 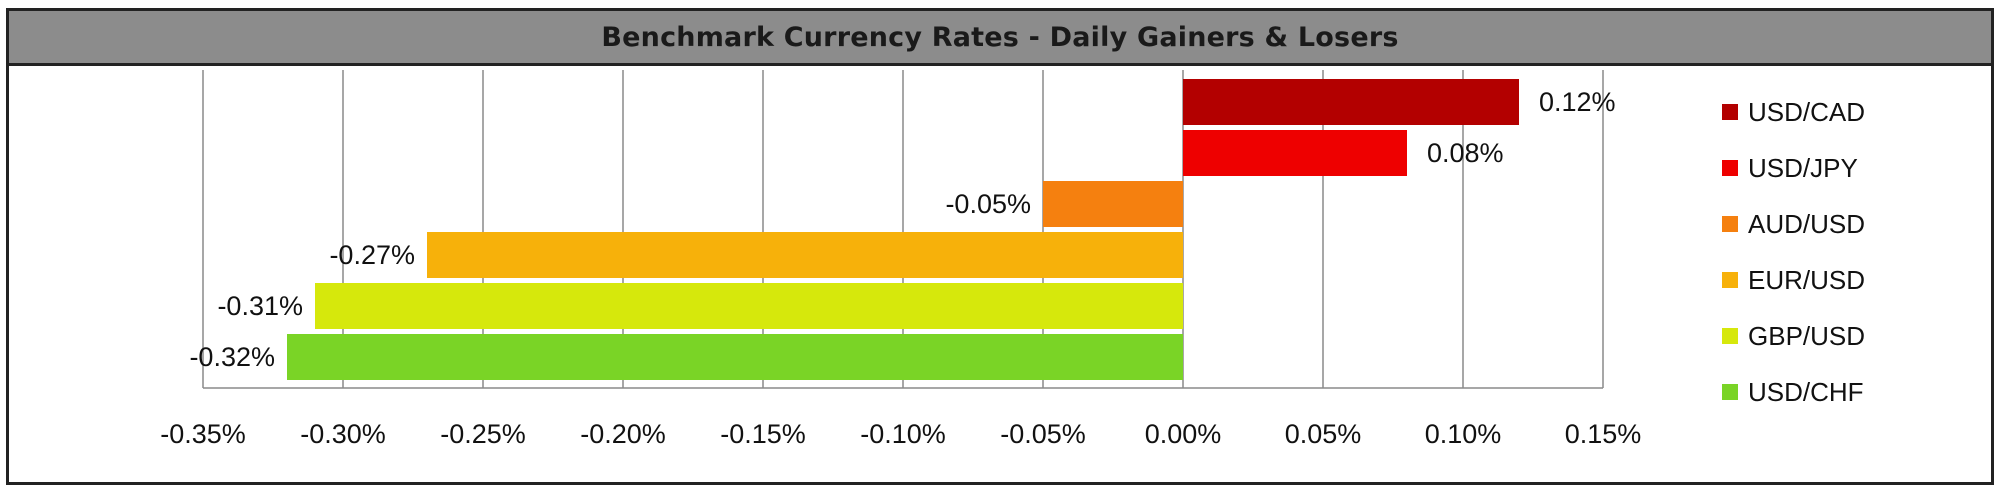 I want to click on data-label: -0.31%, so click(x=260, y=306).